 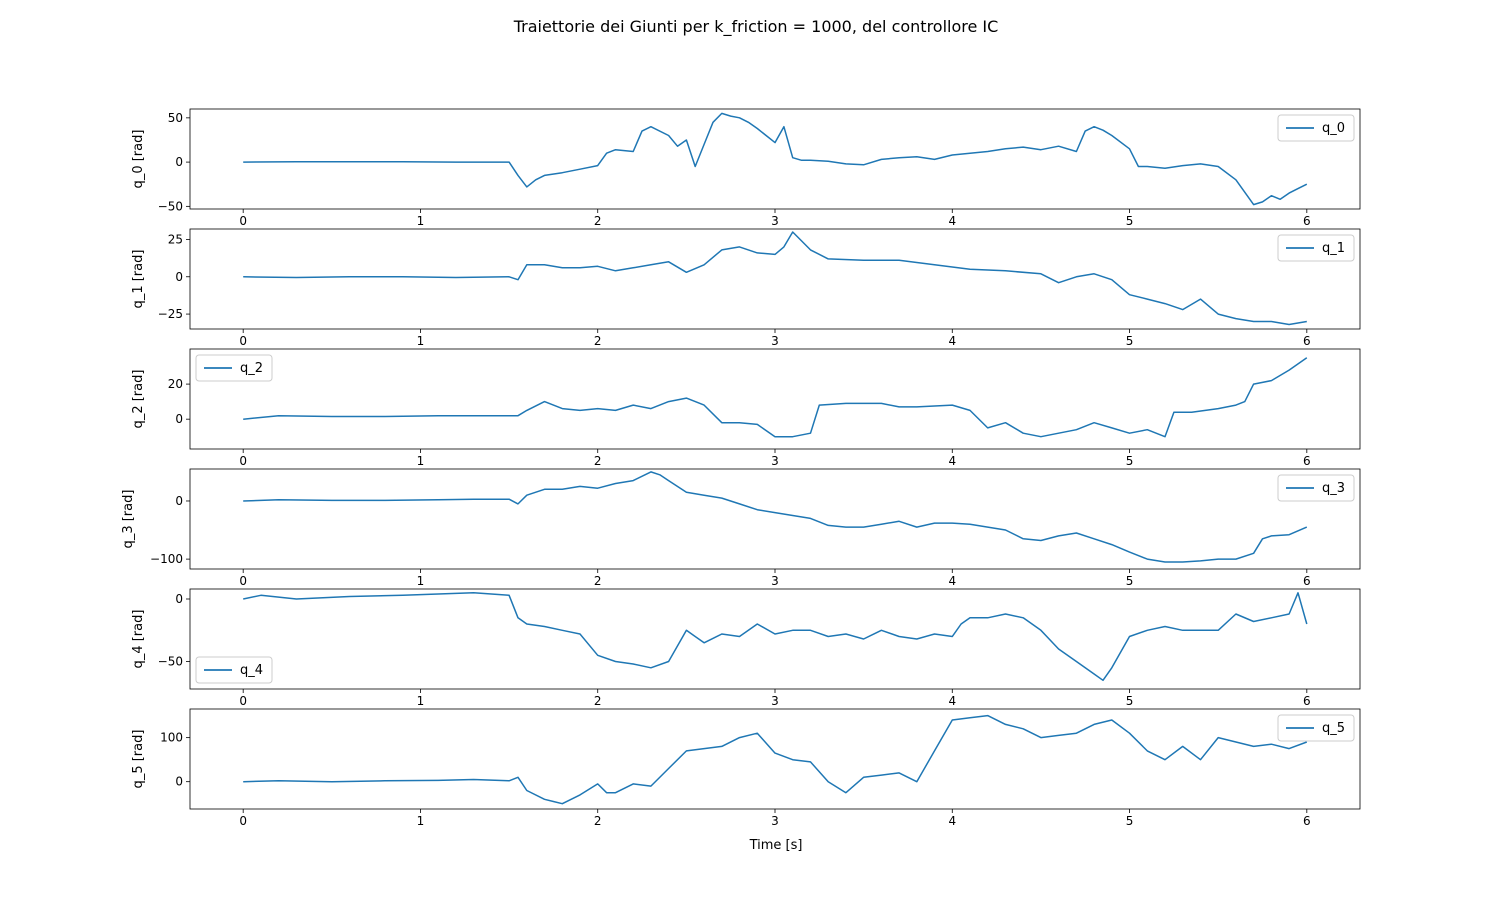 I want to click on legend-label: q_3, so click(x=1333, y=488).